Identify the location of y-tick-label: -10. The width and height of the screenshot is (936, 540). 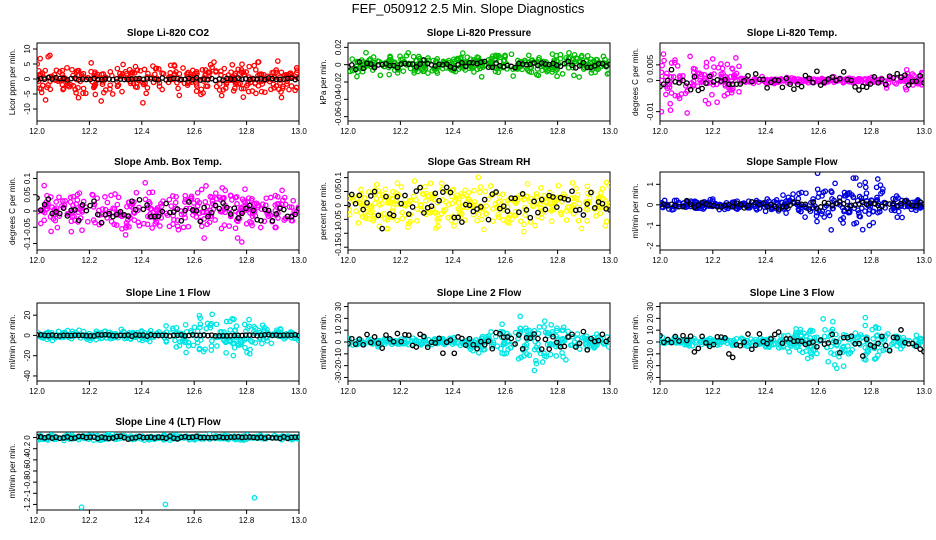
(650, 353).